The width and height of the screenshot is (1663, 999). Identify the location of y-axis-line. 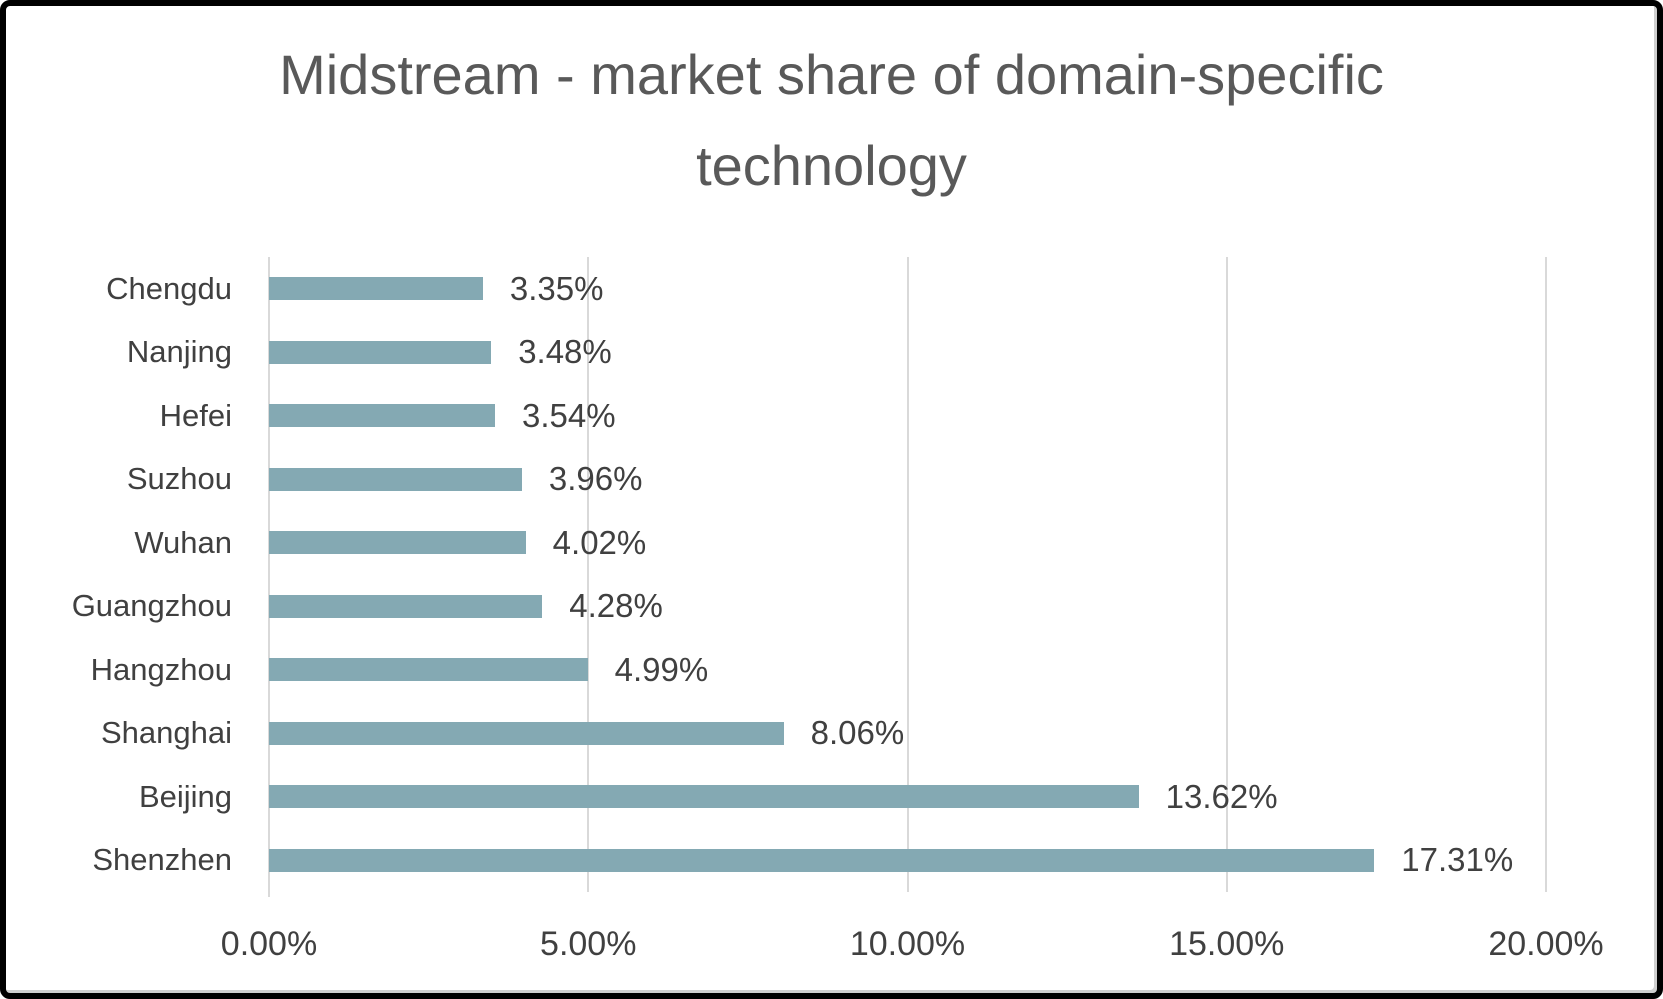
(269, 577).